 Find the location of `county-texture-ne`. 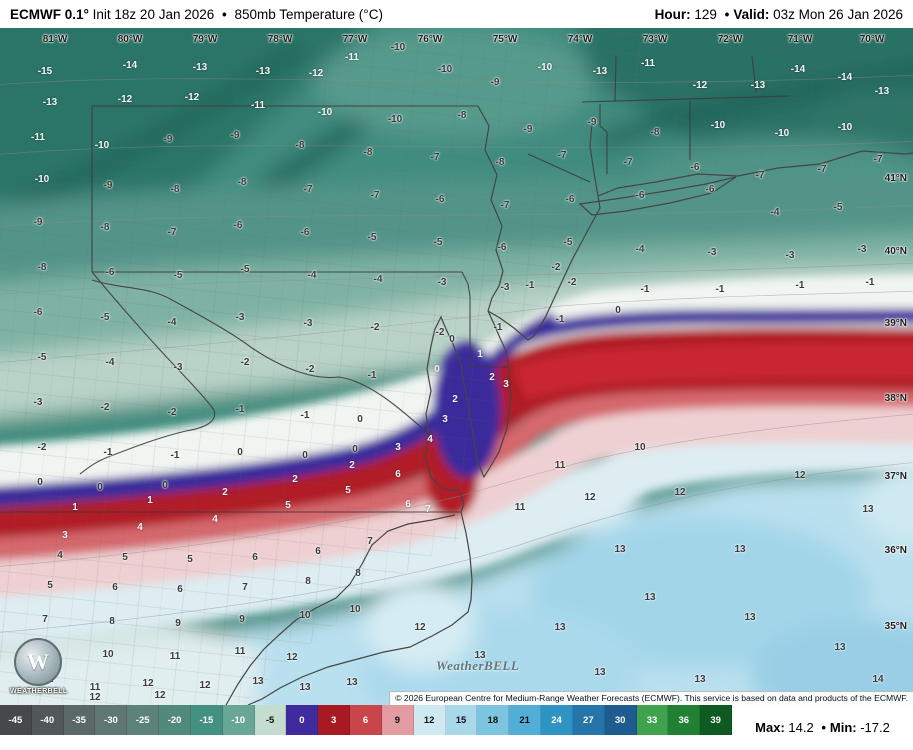

county-texture-ne is located at coordinates (756, 98).